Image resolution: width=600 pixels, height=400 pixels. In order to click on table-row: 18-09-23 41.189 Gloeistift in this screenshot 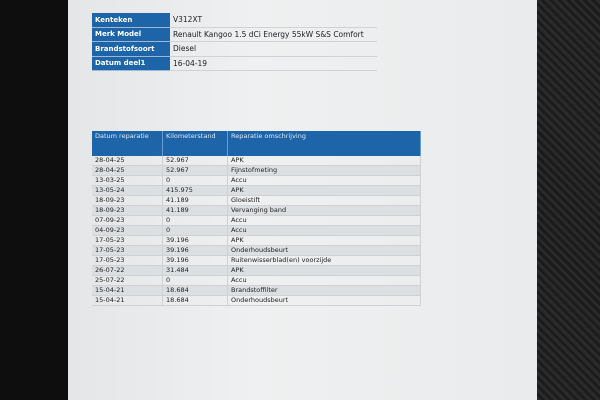, I will do `click(256, 200)`.